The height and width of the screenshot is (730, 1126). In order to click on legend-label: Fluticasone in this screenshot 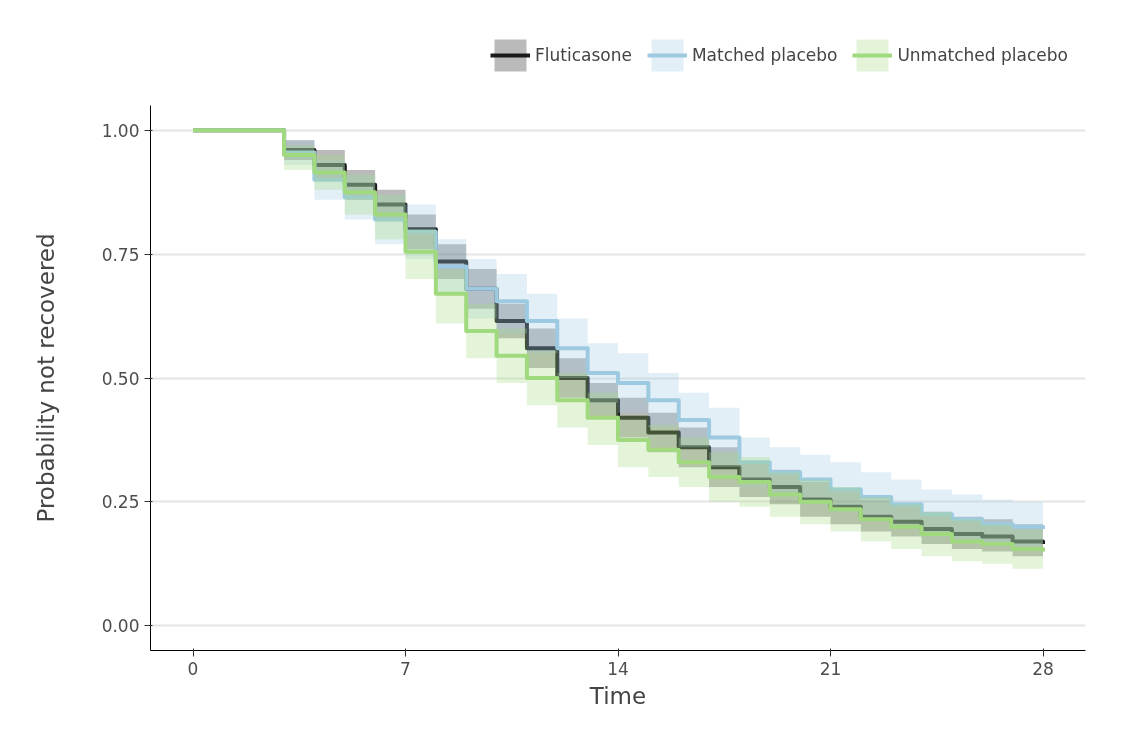, I will do `click(583, 55)`.